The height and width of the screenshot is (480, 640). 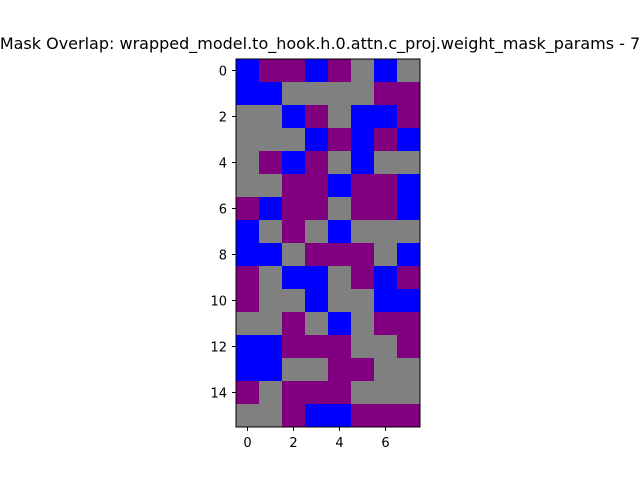 I want to click on x-tick-label: 0, so click(x=247, y=443).